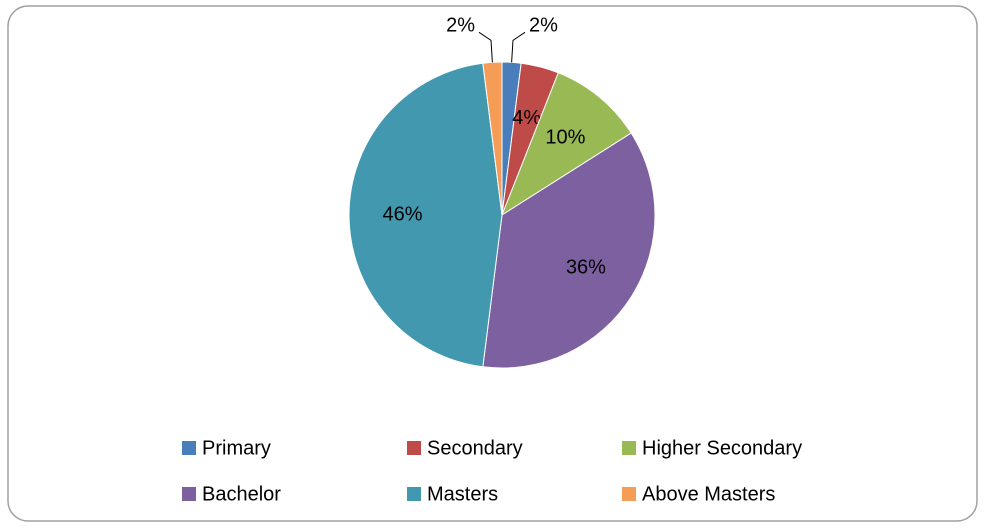 This screenshot has width=985, height=529. What do you see at coordinates (475, 448) in the screenshot?
I see `legend-label: Secondary` at bounding box center [475, 448].